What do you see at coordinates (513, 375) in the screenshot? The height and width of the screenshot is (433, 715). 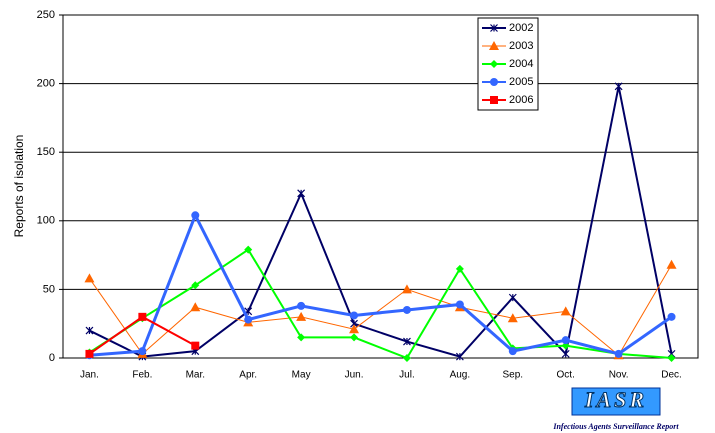 I see `x-tick-label: Sep.` at bounding box center [513, 375].